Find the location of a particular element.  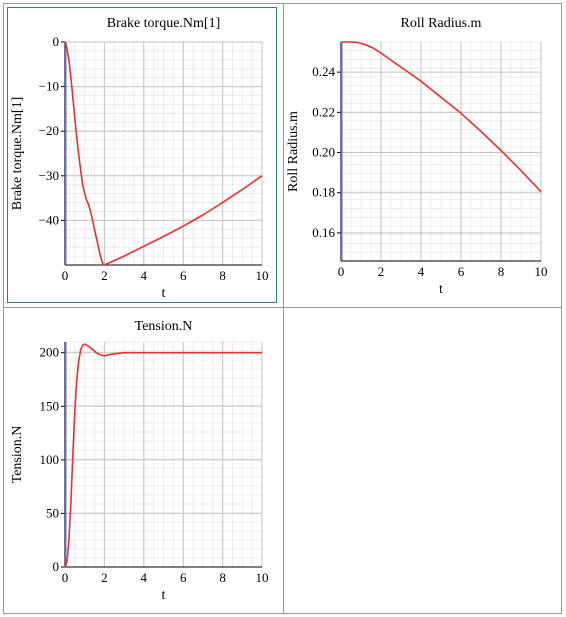

y-axis-label: Brake torque.Nm[1] is located at coordinates (17, 154).